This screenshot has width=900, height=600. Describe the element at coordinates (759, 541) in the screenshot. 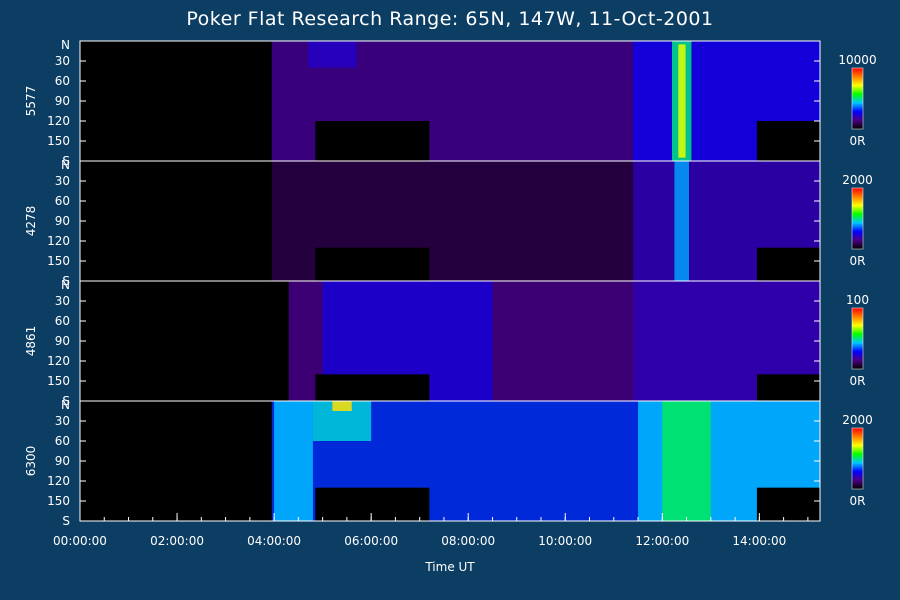

I see `x-tick-label: 14:00:00` at that location.